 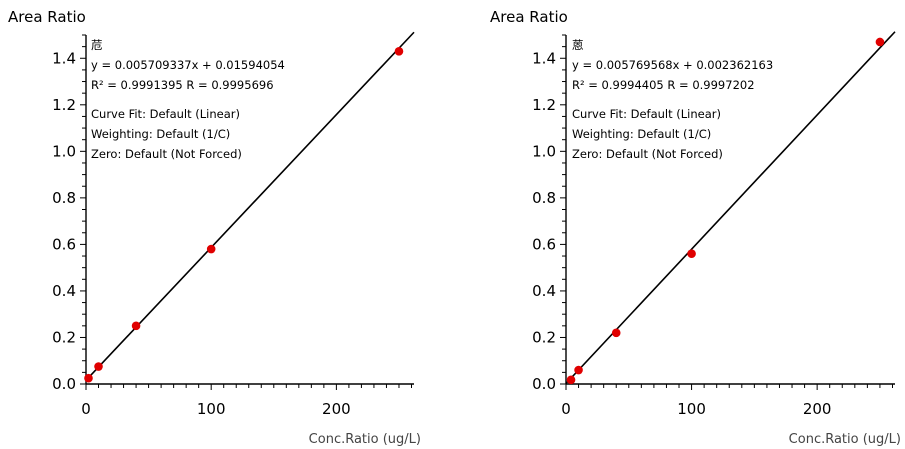 I want to click on regression-equation: y = 0.005709337x + 0.01594054, so click(x=188, y=65).